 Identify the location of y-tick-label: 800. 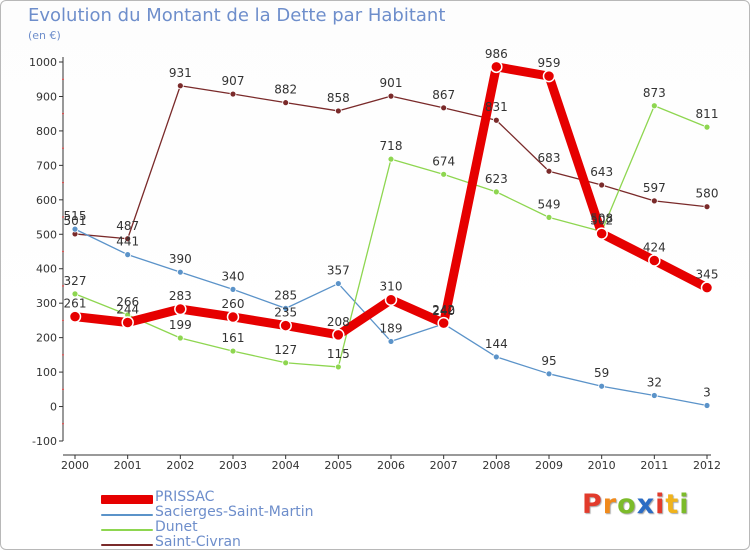
(46, 131).